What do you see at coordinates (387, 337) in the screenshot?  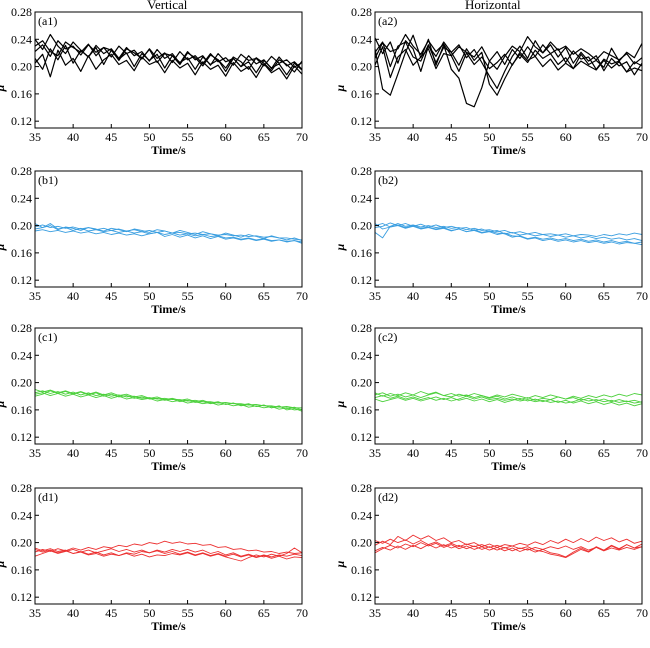 I see `panel-label: (c2)` at bounding box center [387, 337].